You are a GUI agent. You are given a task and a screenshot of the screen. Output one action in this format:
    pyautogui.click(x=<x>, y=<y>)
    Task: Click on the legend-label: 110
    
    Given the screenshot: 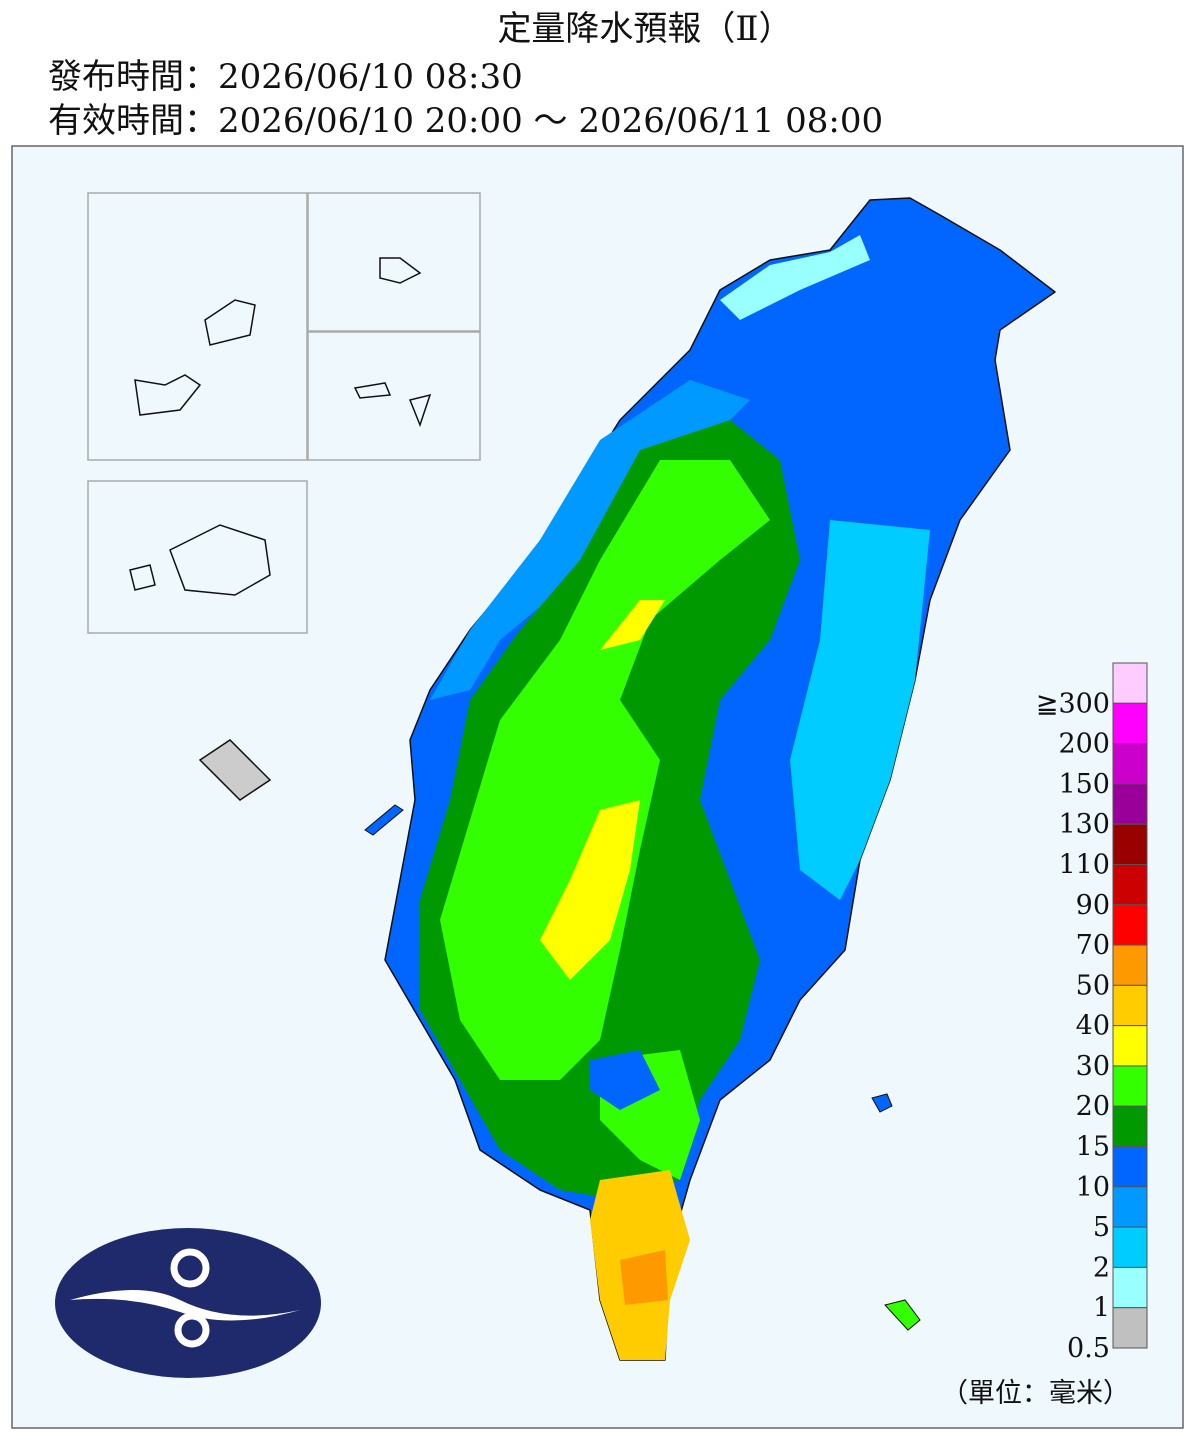 What is the action you would take?
    pyautogui.click(x=1084, y=864)
    